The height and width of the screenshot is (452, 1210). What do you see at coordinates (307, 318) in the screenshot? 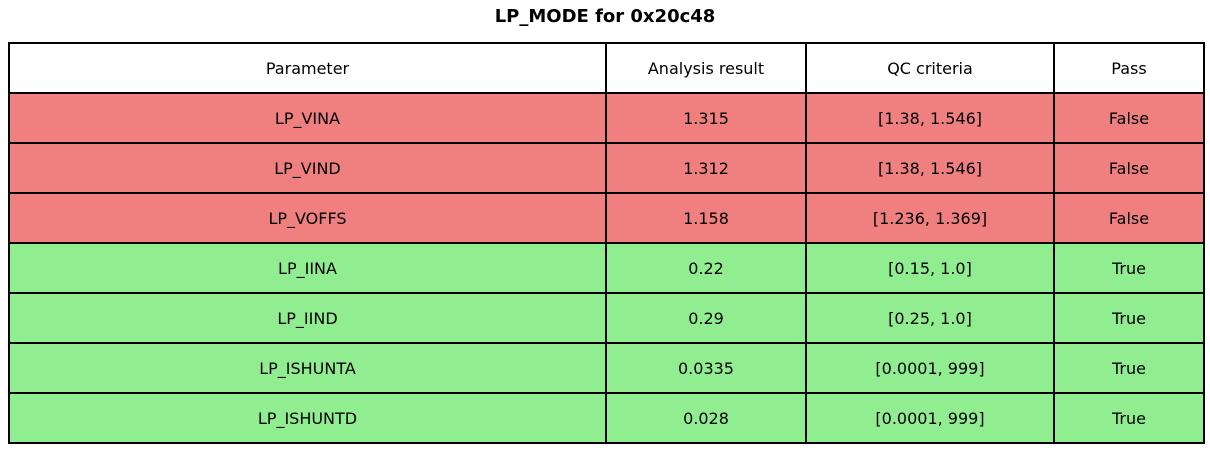
I see `cell-parameter: LP_IIND` at bounding box center [307, 318].